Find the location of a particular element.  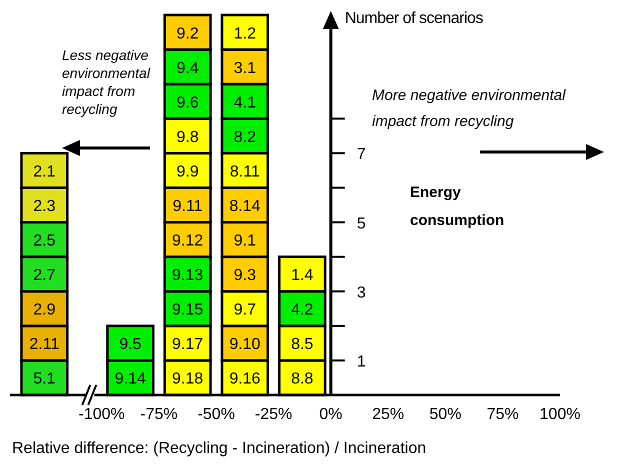

series-label: 2.11 is located at coordinates (44, 345).